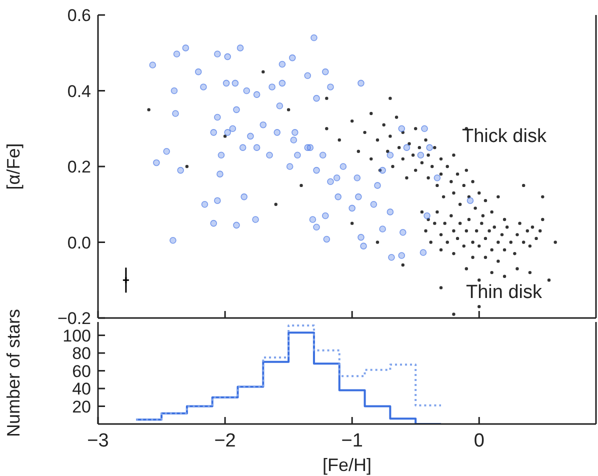  What do you see at coordinates (479, 441) in the screenshot?
I see `x-tick-label: 0` at bounding box center [479, 441].